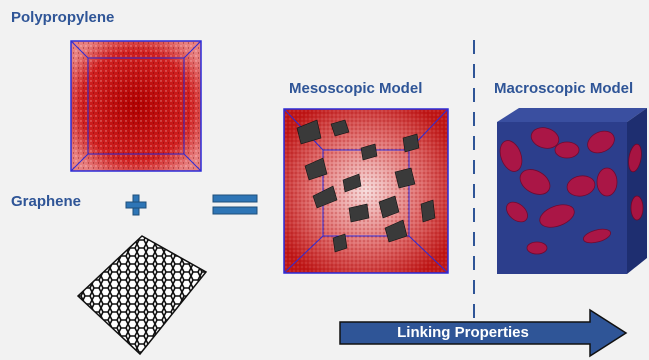 This screenshot has width=649, height=360. I want to click on graphene-label: Graphene, so click(46, 201).